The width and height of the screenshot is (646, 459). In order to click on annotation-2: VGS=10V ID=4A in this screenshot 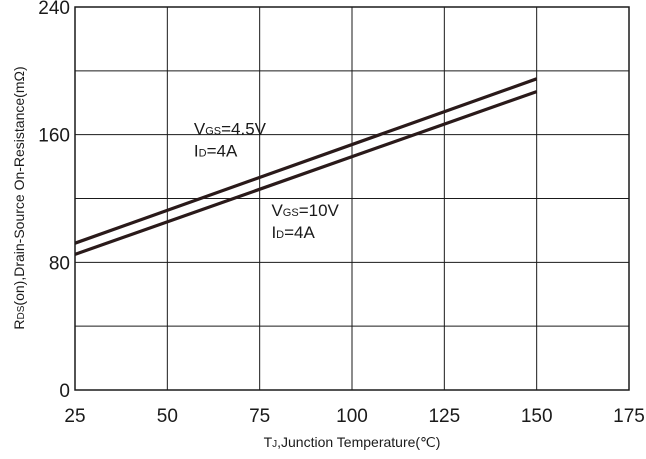, I will do `click(305, 221)`.